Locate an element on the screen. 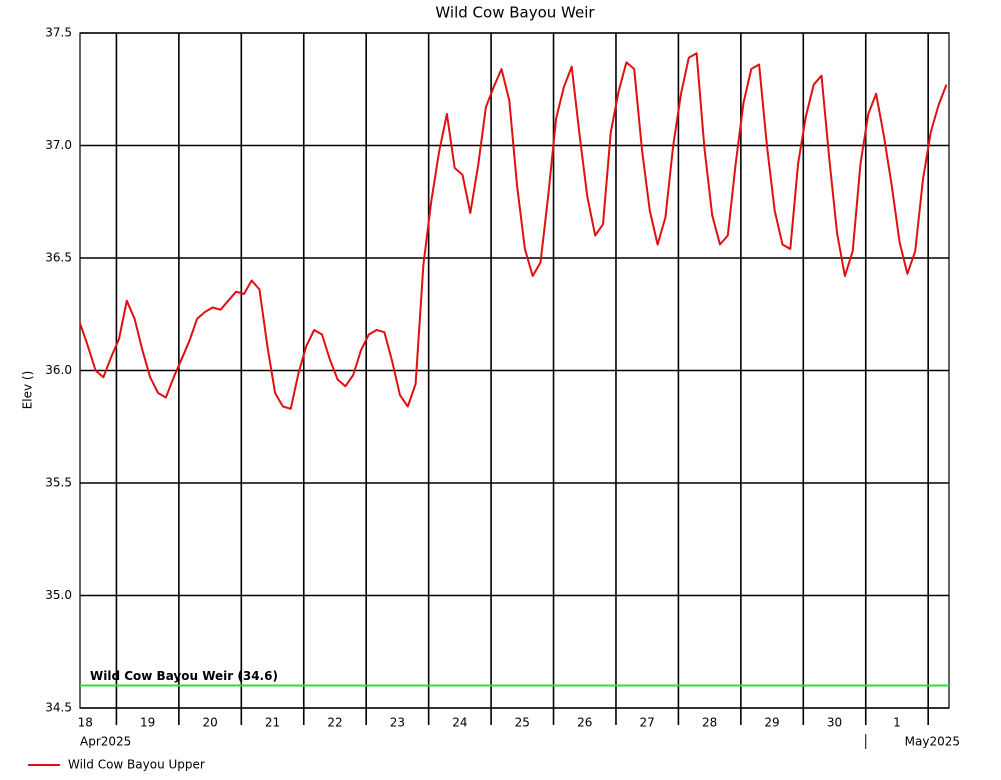  x-tick-label: 25 is located at coordinates (522, 723).